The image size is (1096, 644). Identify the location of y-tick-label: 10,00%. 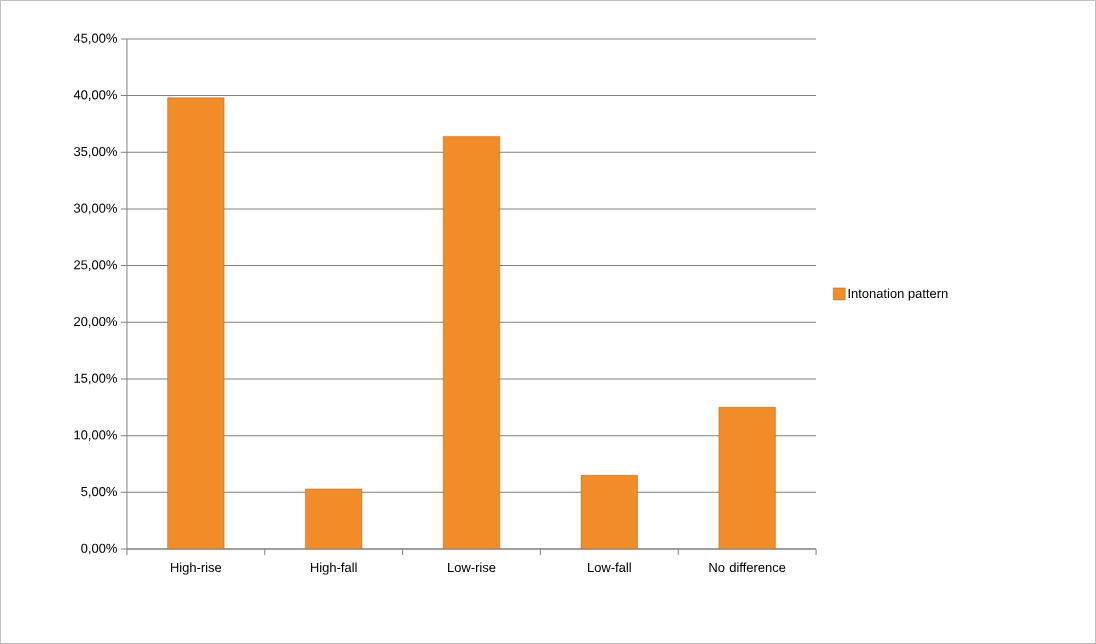
(95, 436).